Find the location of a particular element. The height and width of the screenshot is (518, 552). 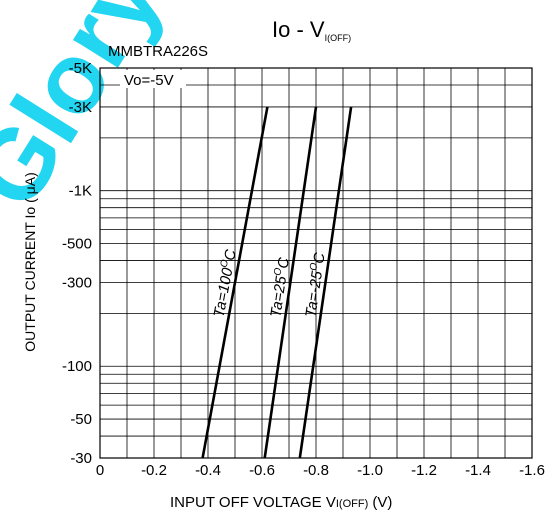

y-tick-label: -500 is located at coordinates (77, 244).